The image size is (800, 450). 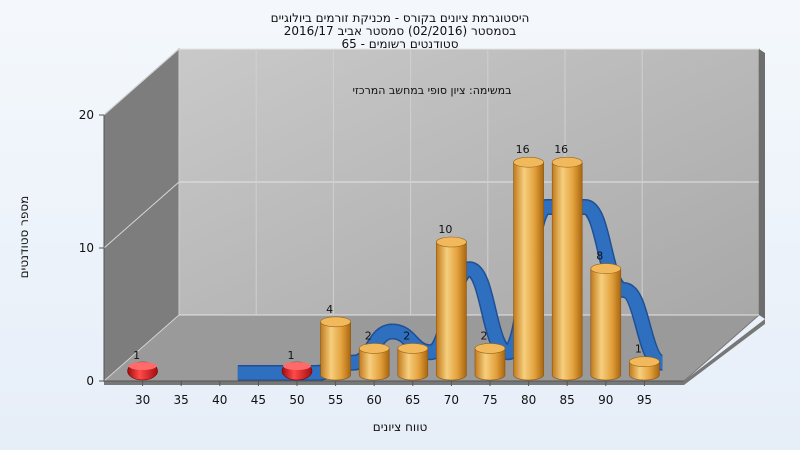 I want to click on x-tick-label: 90, so click(x=605, y=400).